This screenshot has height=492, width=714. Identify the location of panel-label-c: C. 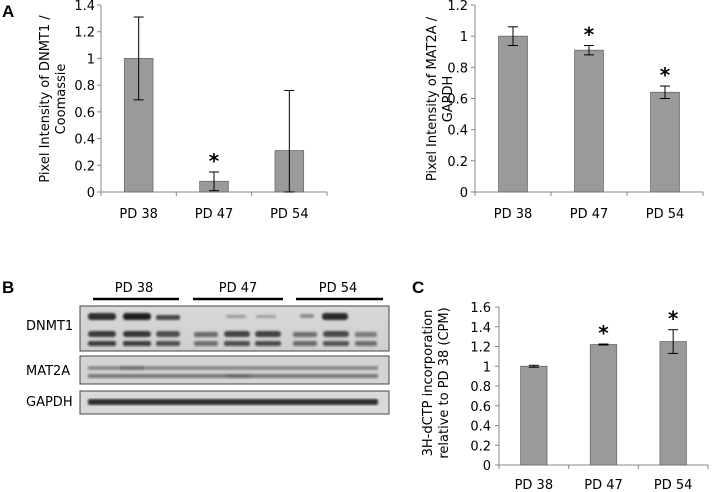
(418, 287).